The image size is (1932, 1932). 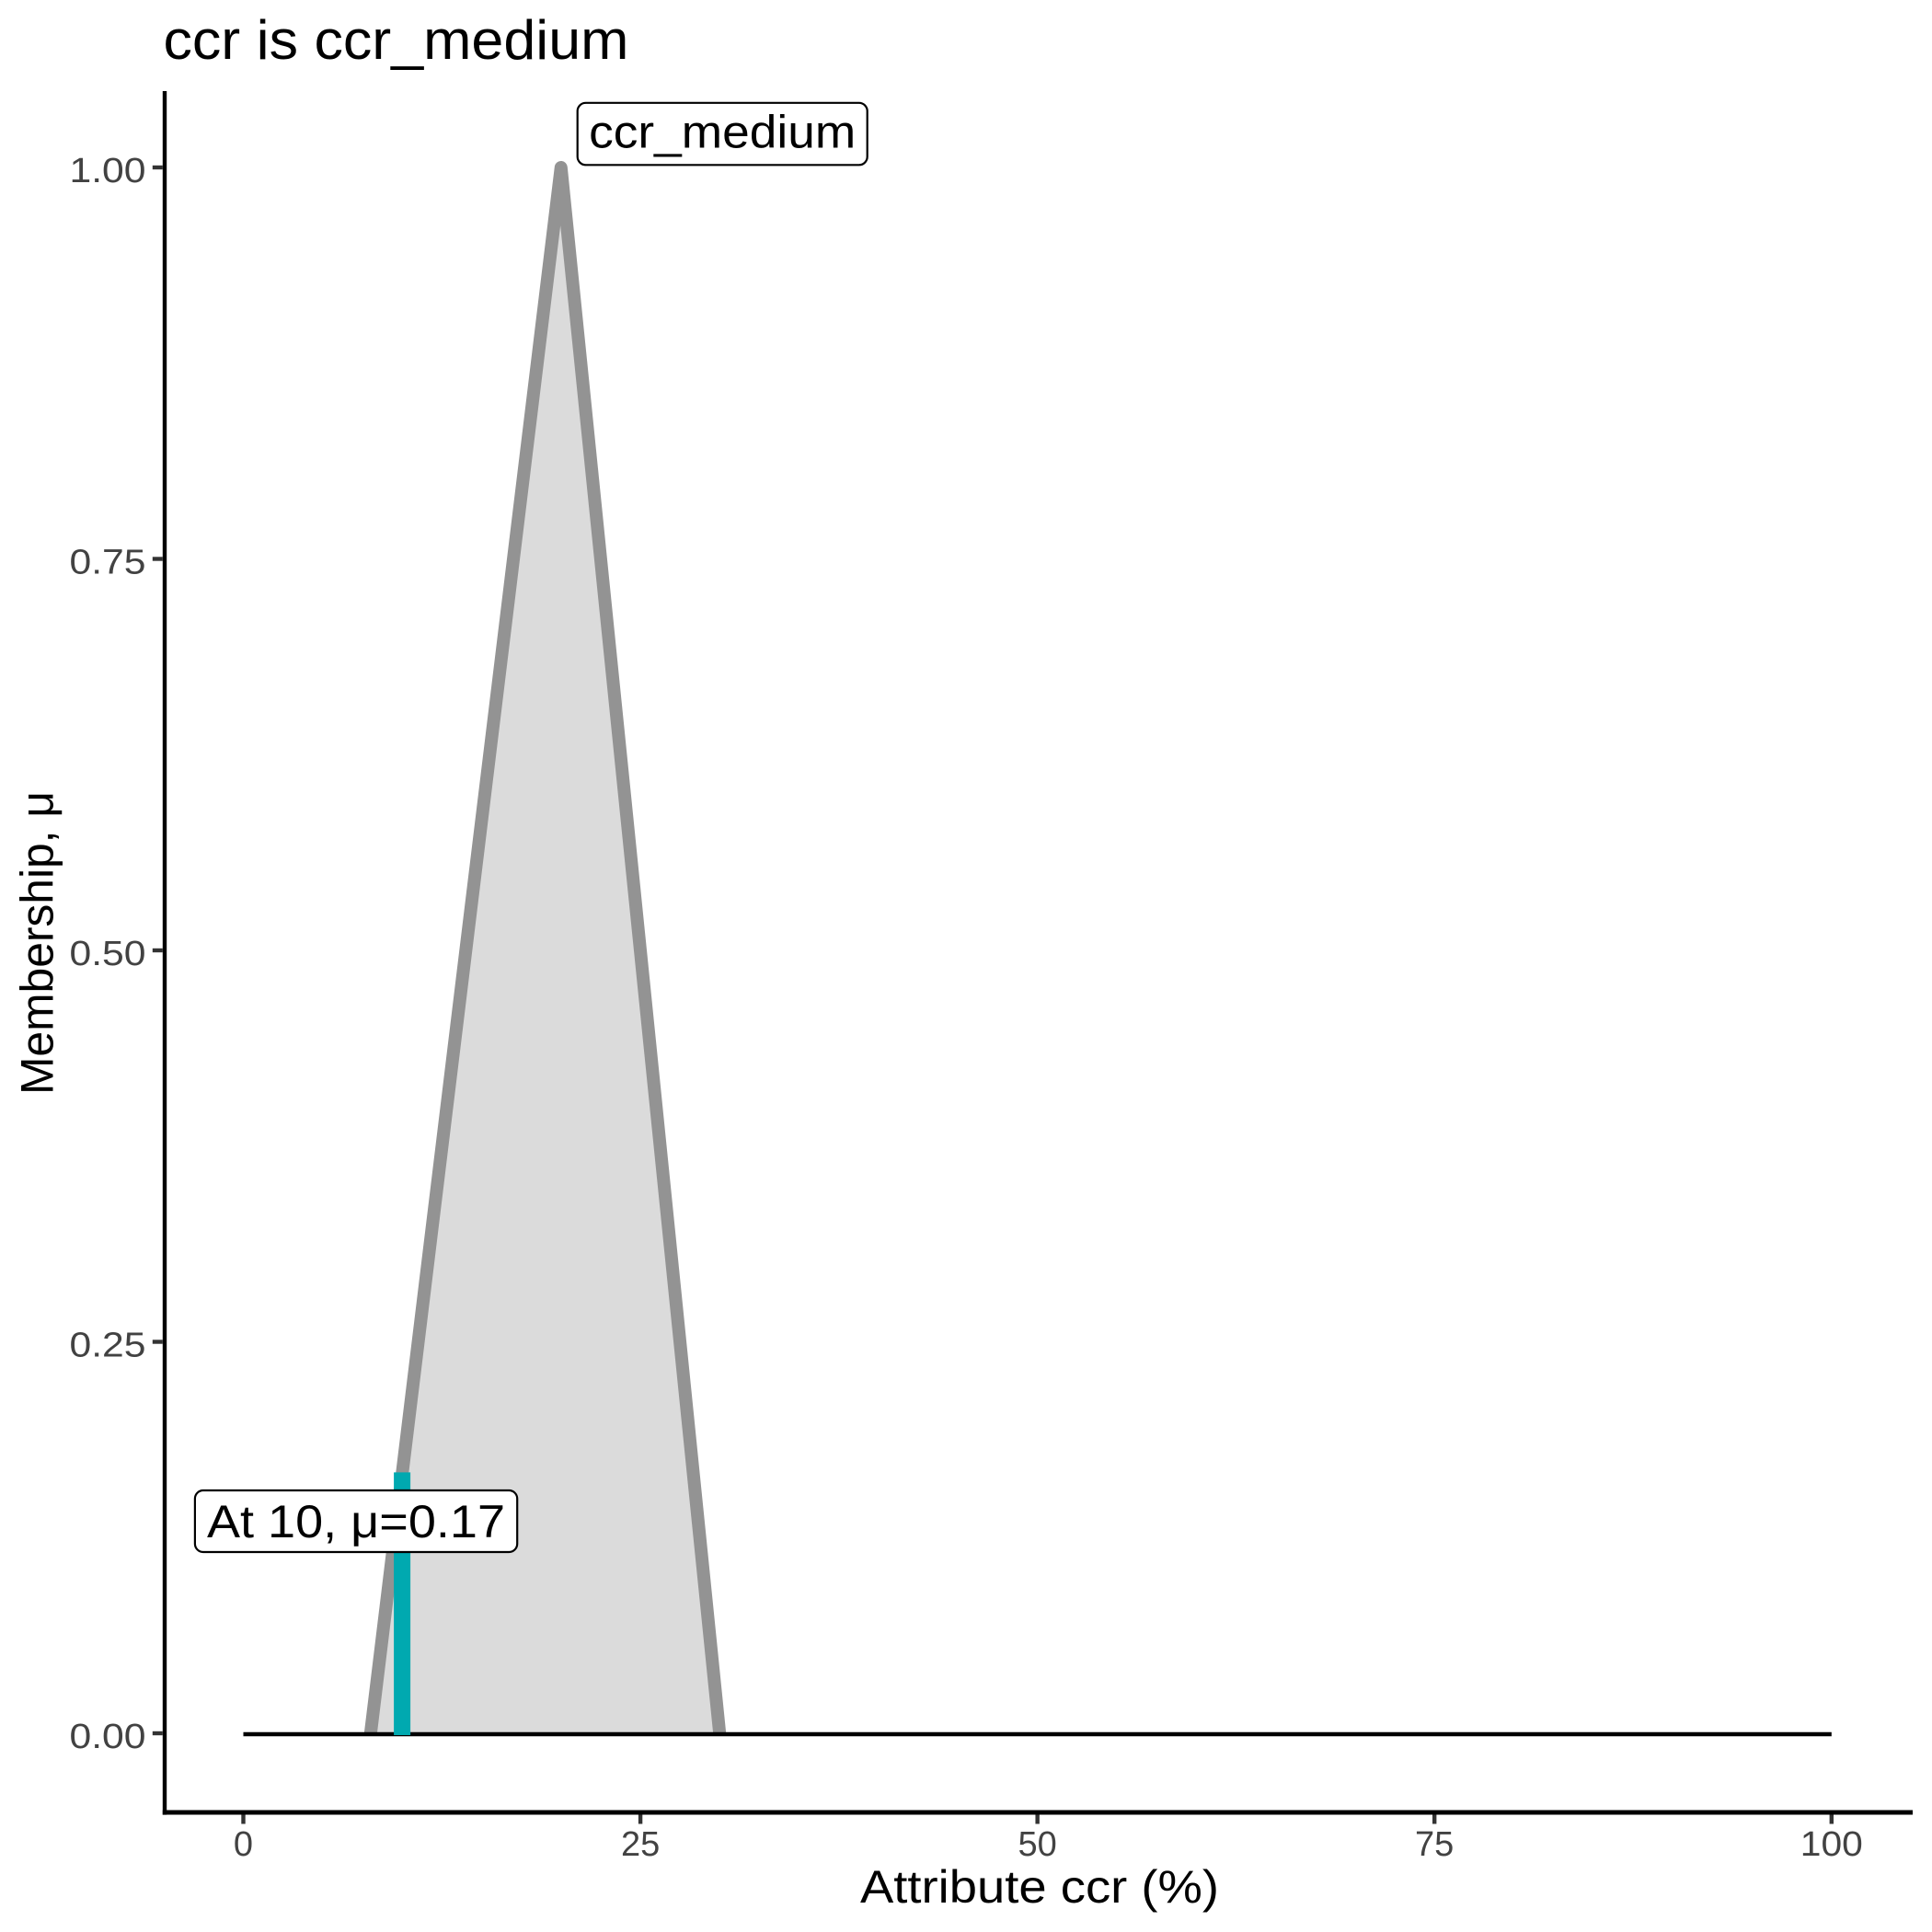 What do you see at coordinates (108, 171) in the screenshot?
I see `svg-text: 1.00` at bounding box center [108, 171].